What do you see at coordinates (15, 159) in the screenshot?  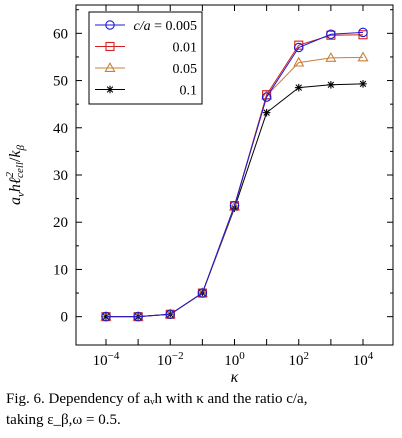 I see `y-axis-label-part: /` at bounding box center [15, 159].